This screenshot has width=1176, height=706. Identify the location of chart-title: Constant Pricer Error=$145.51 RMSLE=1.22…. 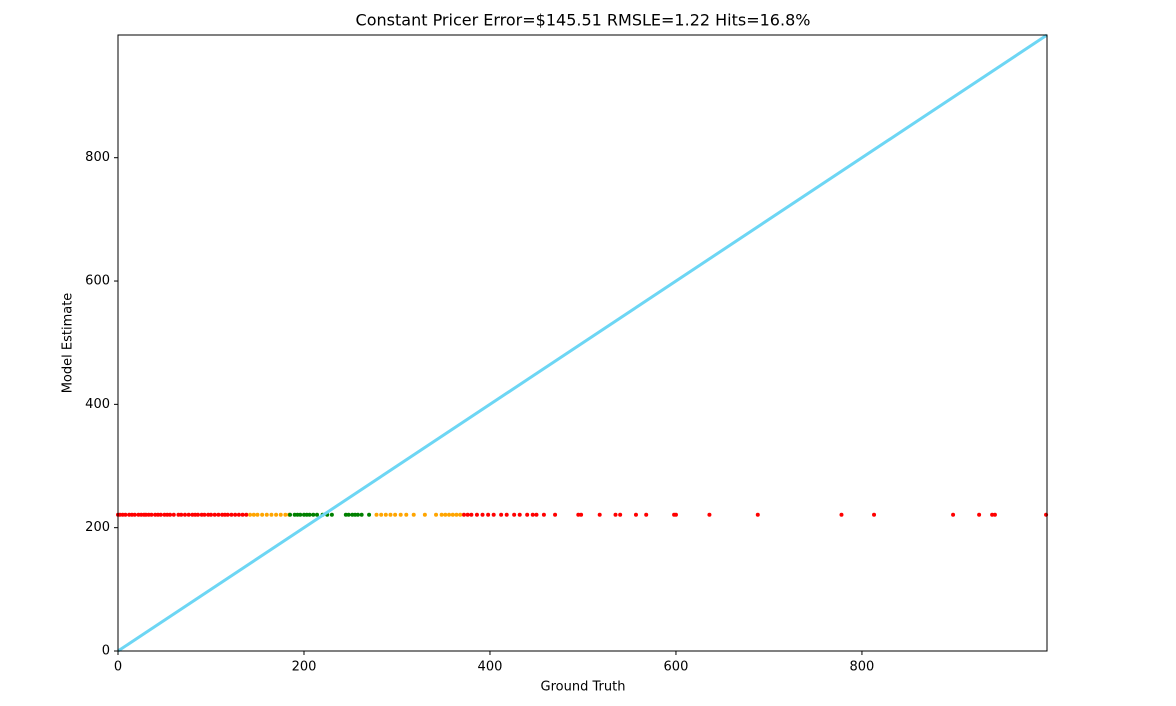
(583, 20).